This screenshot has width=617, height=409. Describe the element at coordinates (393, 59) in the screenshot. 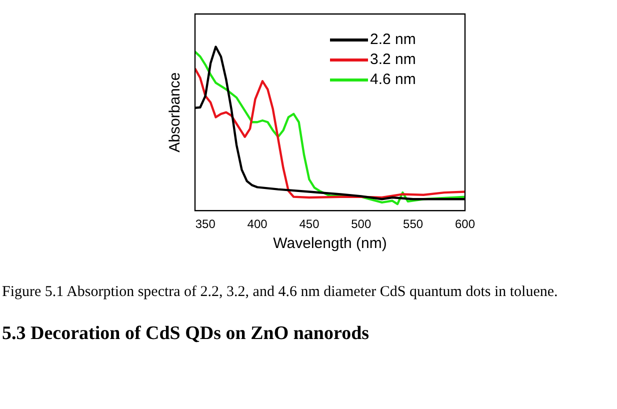

I see `legend-label: 3.2 nm` at that location.